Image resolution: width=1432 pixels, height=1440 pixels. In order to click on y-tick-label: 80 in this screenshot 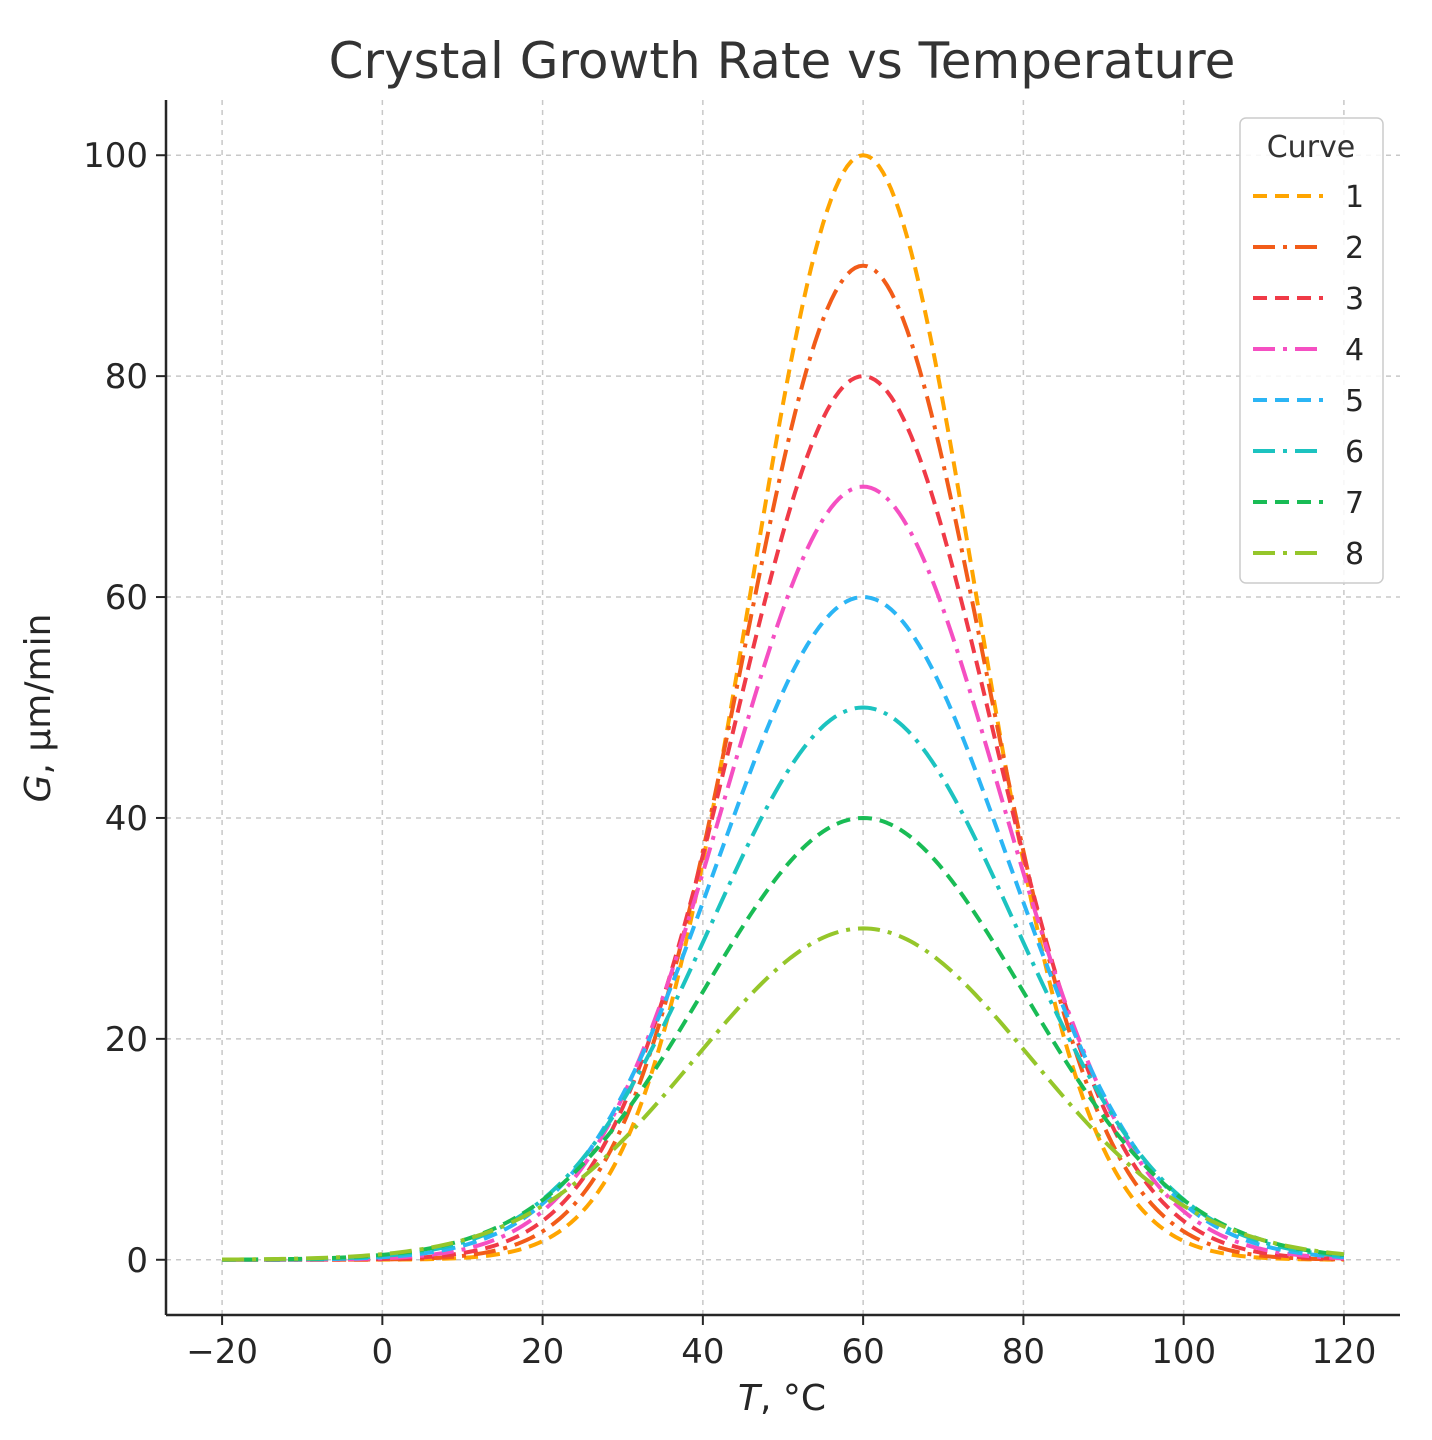, I will do `click(126, 377)`.